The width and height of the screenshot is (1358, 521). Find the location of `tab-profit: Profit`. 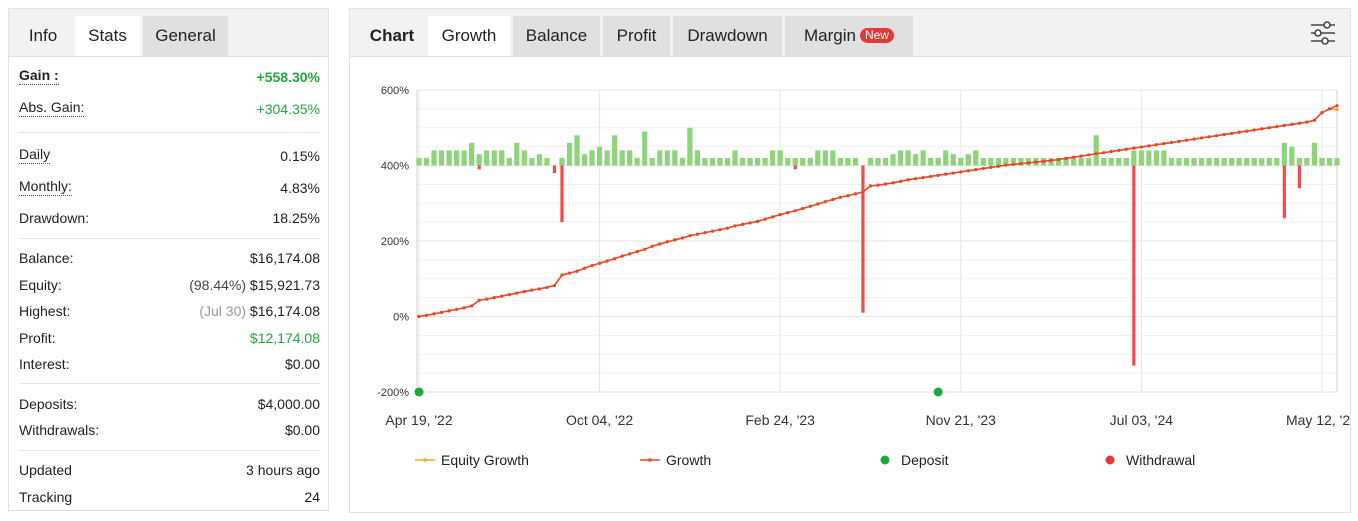

tab-profit: Profit is located at coordinates (636, 36).